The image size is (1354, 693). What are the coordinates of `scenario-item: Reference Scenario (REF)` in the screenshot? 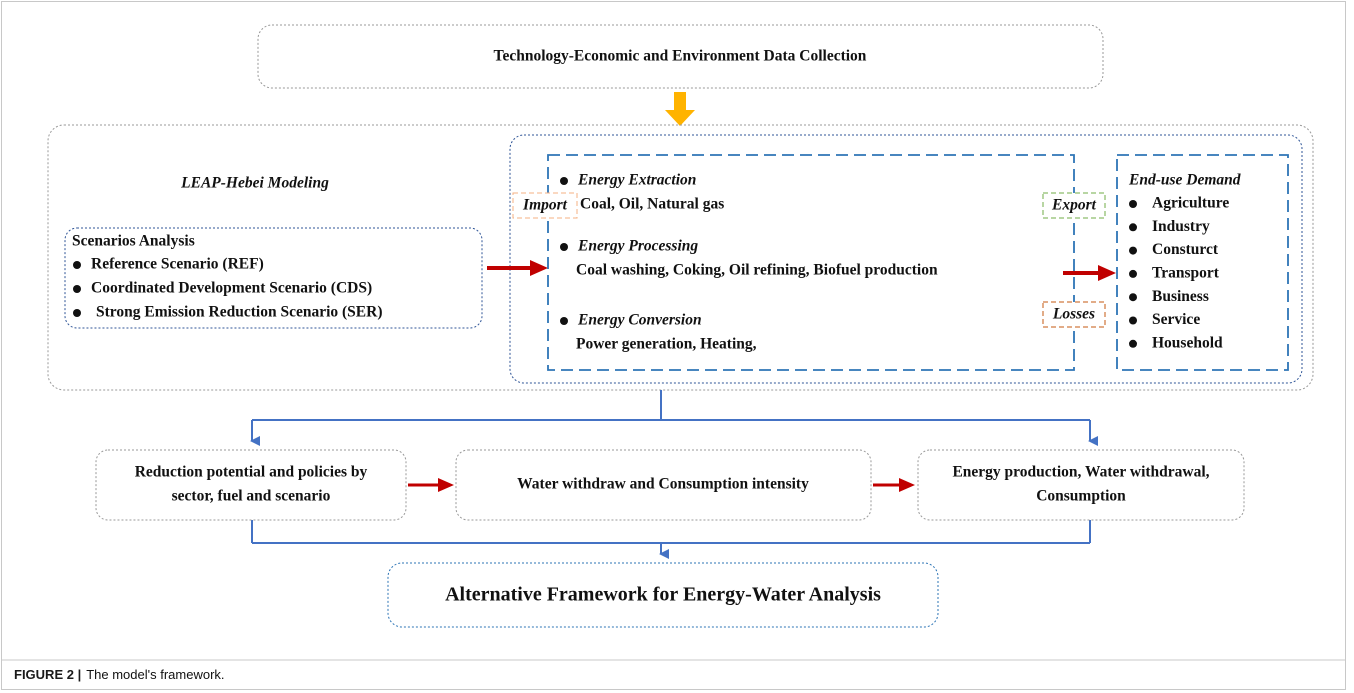 It's located at (177, 264).